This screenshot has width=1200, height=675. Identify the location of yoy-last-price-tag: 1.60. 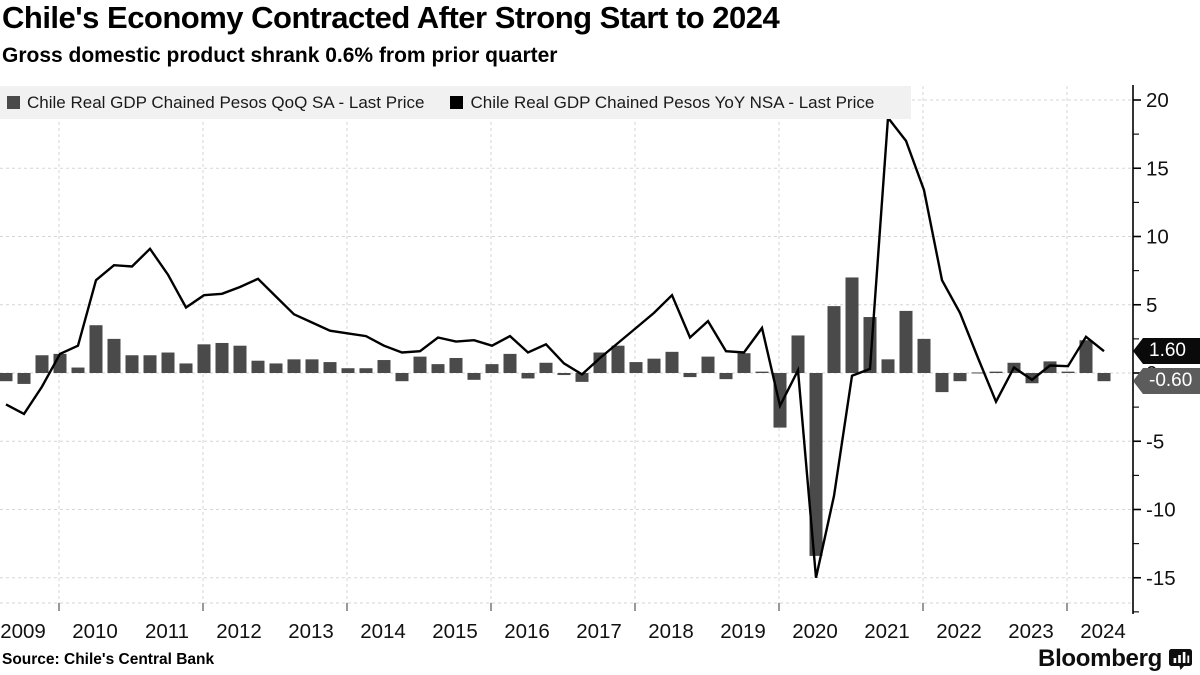
(1166, 351).